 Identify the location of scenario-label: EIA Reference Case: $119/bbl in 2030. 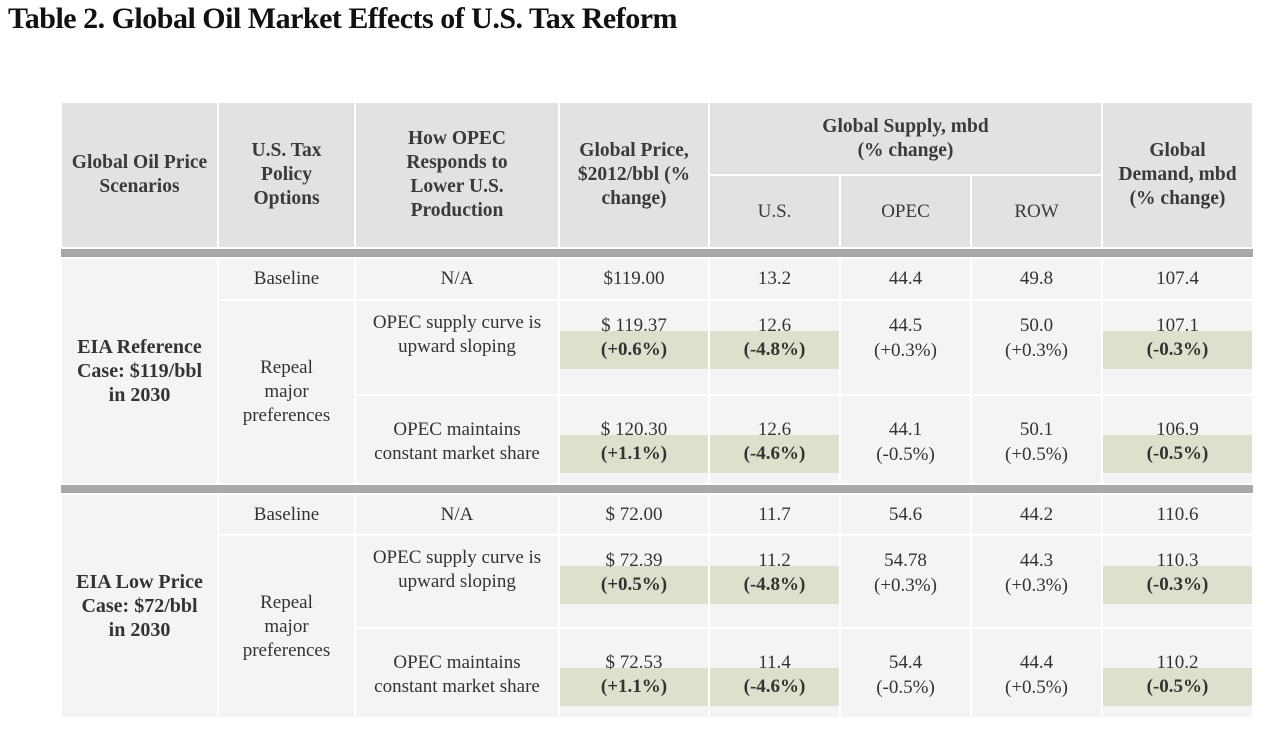
(139, 371).